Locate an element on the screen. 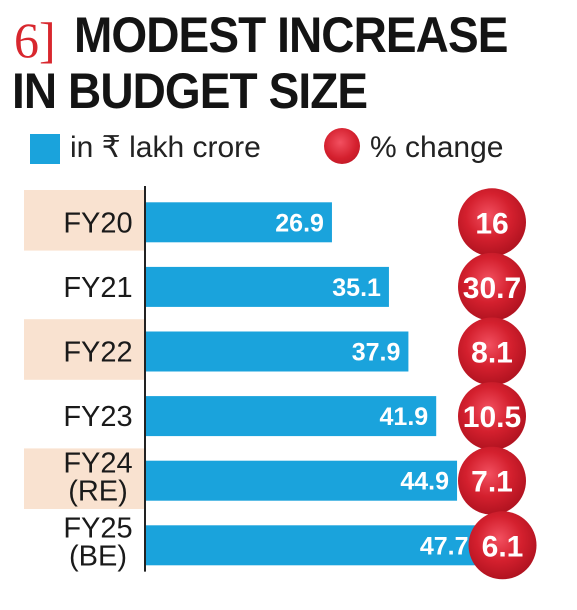 This screenshot has width=577, height=610. category-label: FY21 is located at coordinates (97, 288).